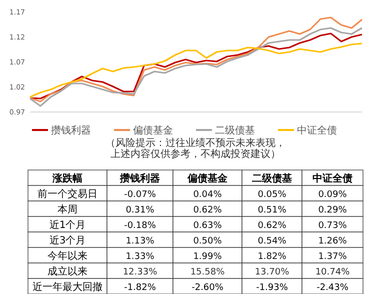  What do you see at coordinates (272, 287) in the screenshot?
I see `data-label: -1.93%` at bounding box center [272, 287].